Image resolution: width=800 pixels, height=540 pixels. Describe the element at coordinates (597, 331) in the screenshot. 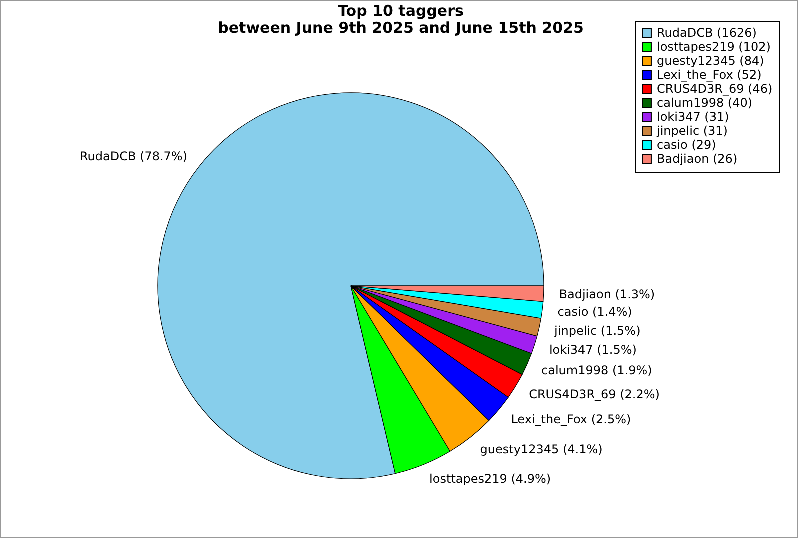

I see `data-label: jinpelic (1.5%)` at that location.